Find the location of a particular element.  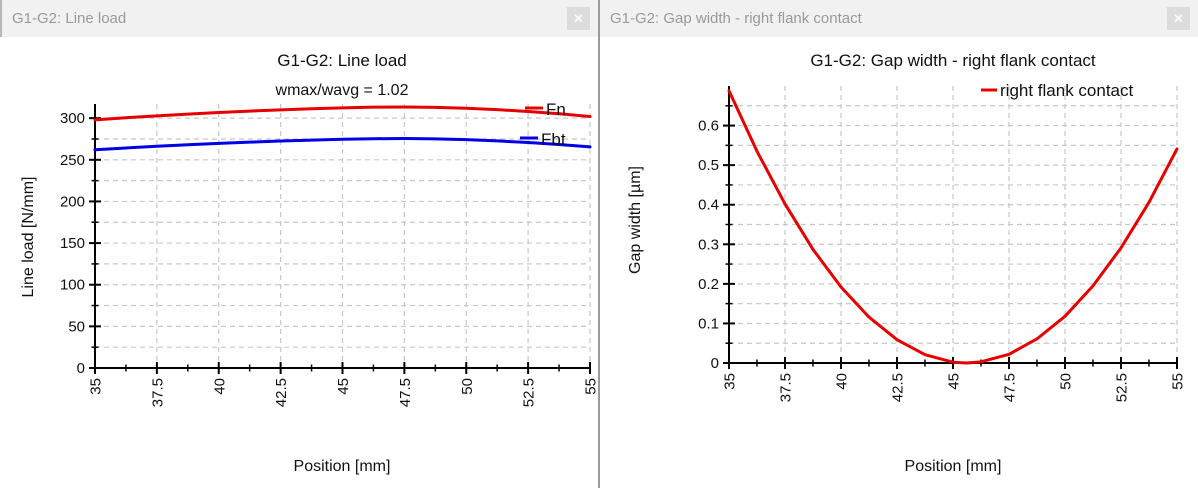

y-tick-label: 0.1 is located at coordinates (708, 323).